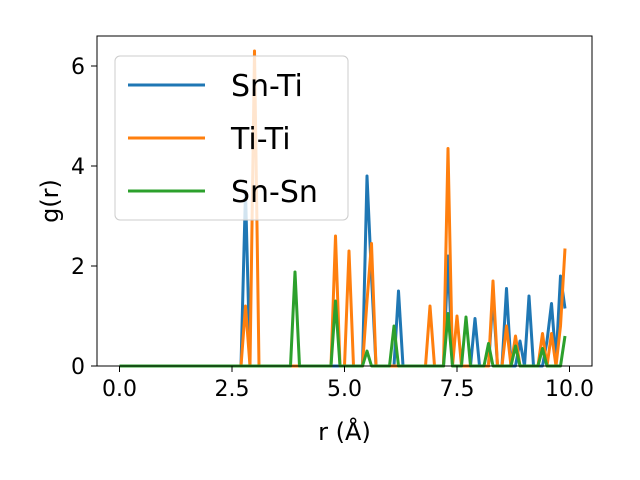 The height and width of the screenshot is (480, 640). I want to click on x-tick-label: 2.5, so click(232, 389).